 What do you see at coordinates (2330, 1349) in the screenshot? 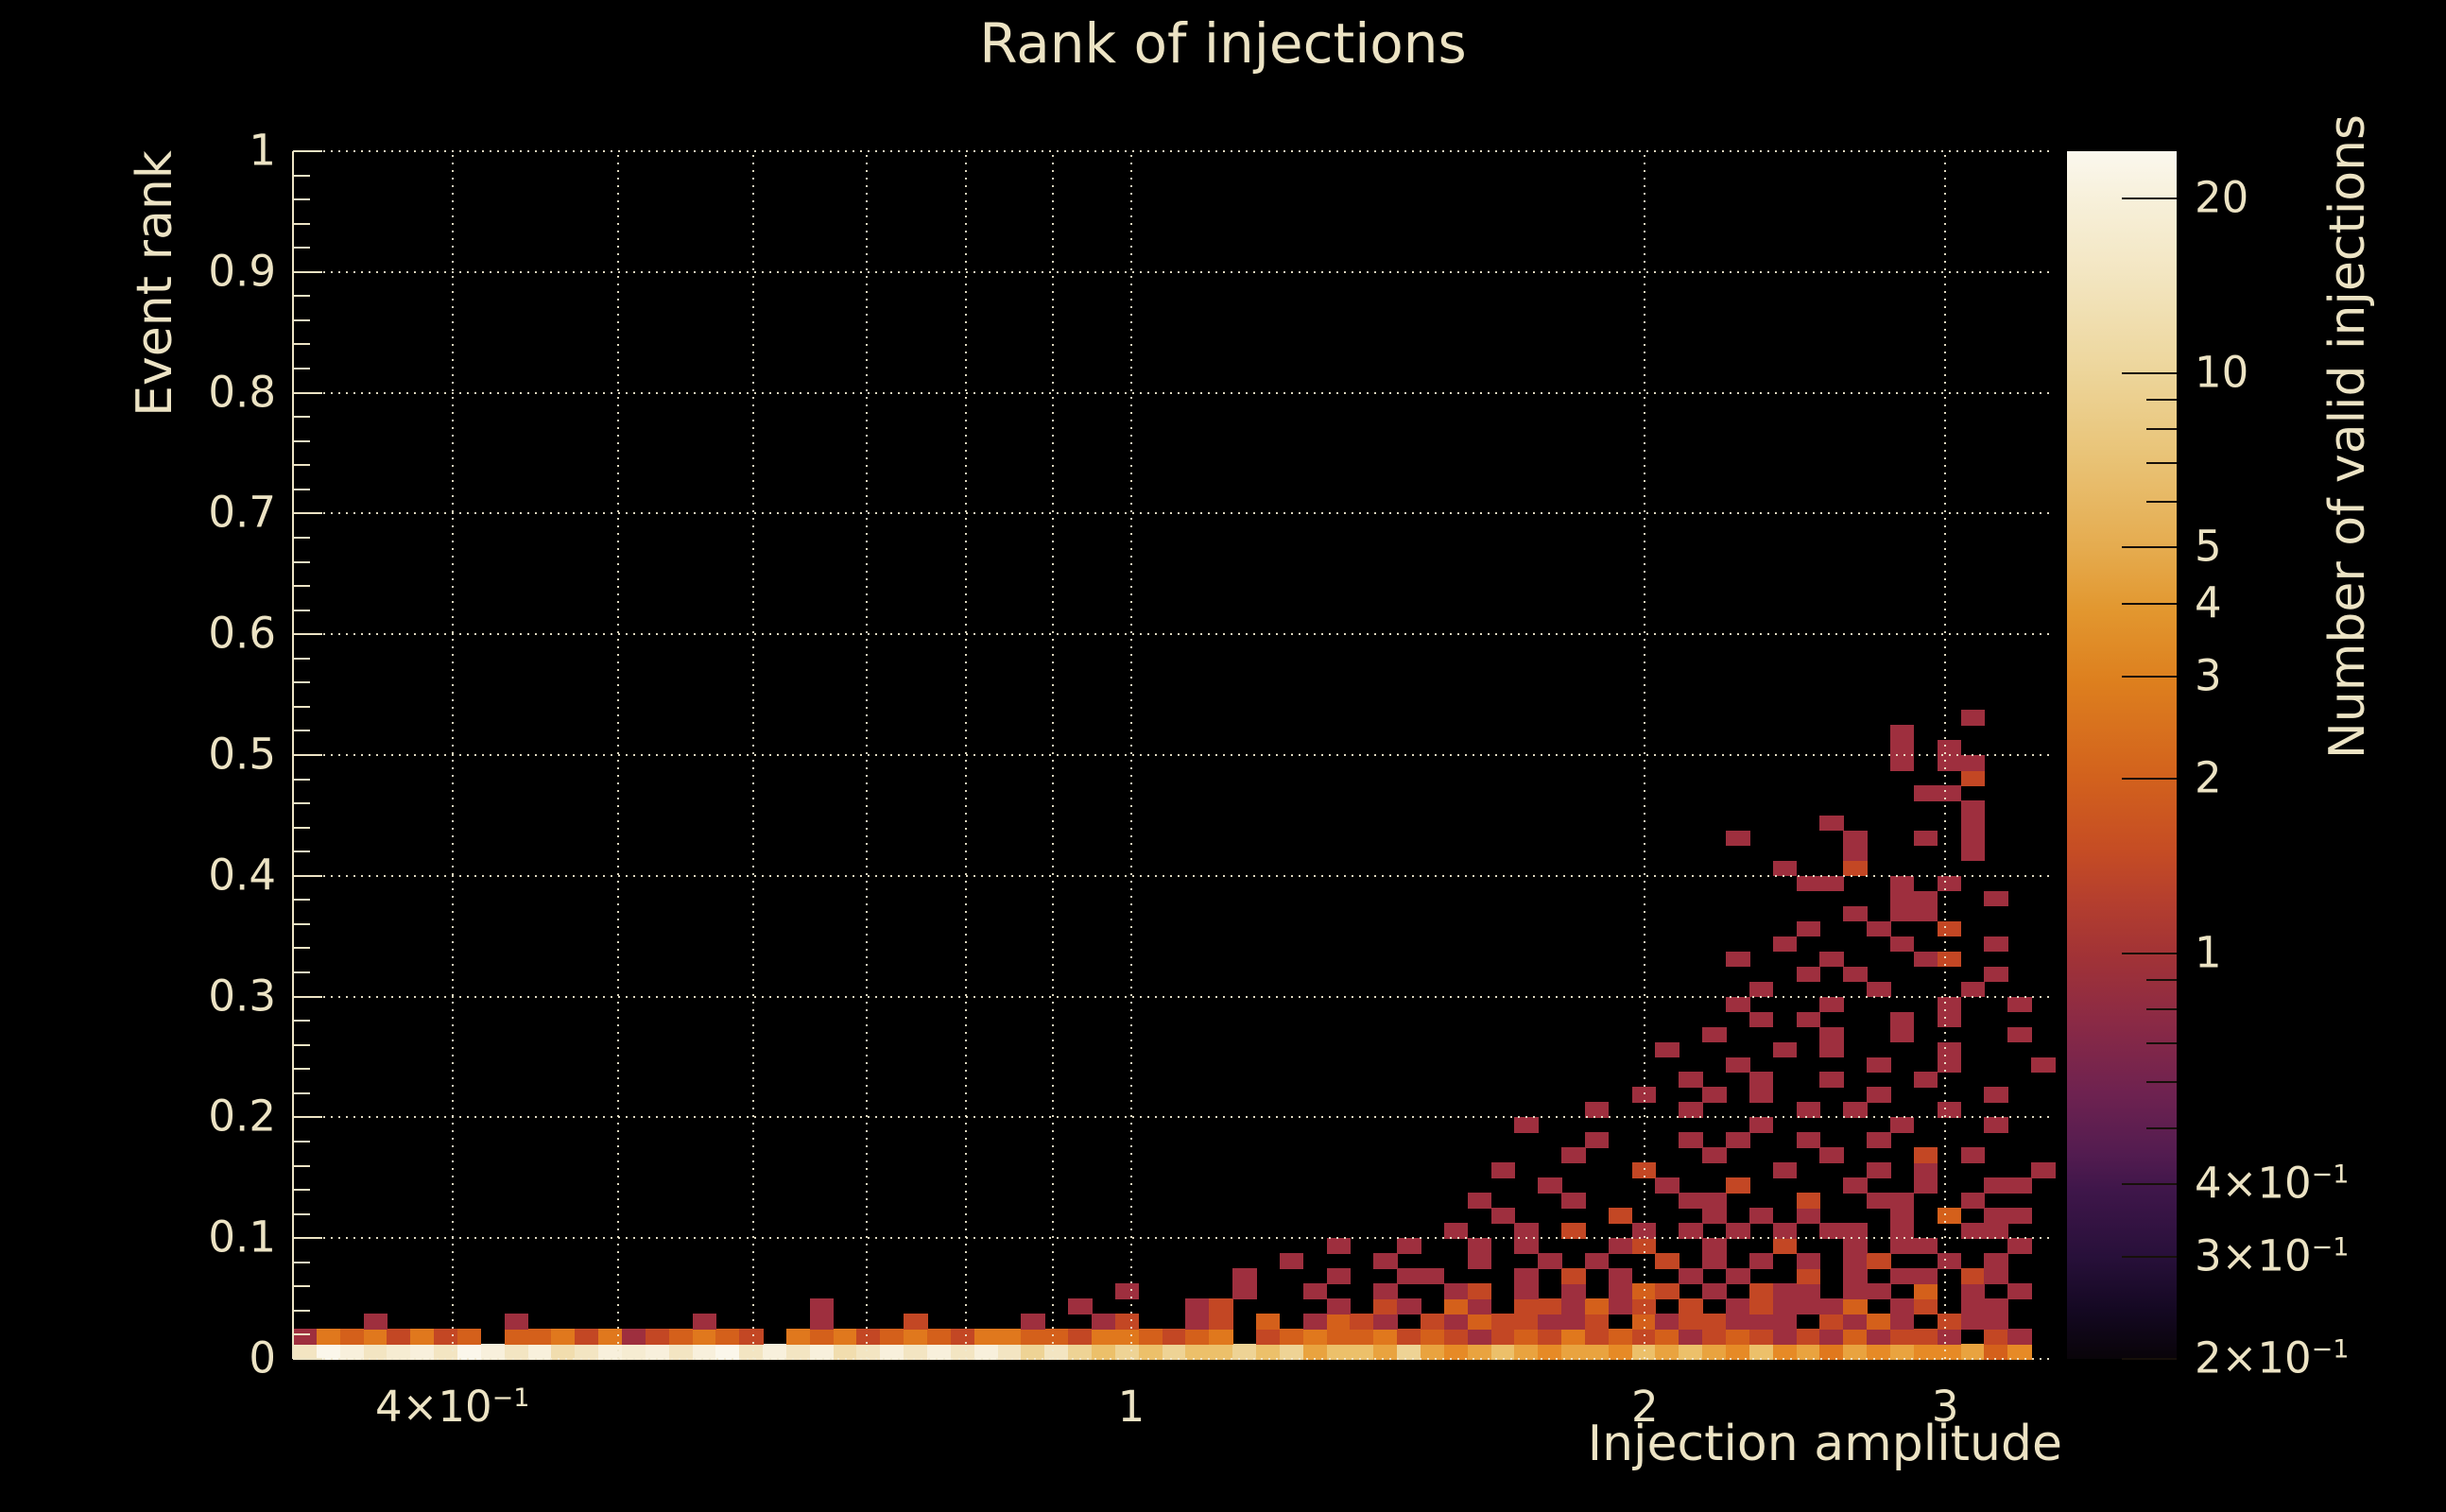
I see `exponent: −1` at bounding box center [2330, 1349].